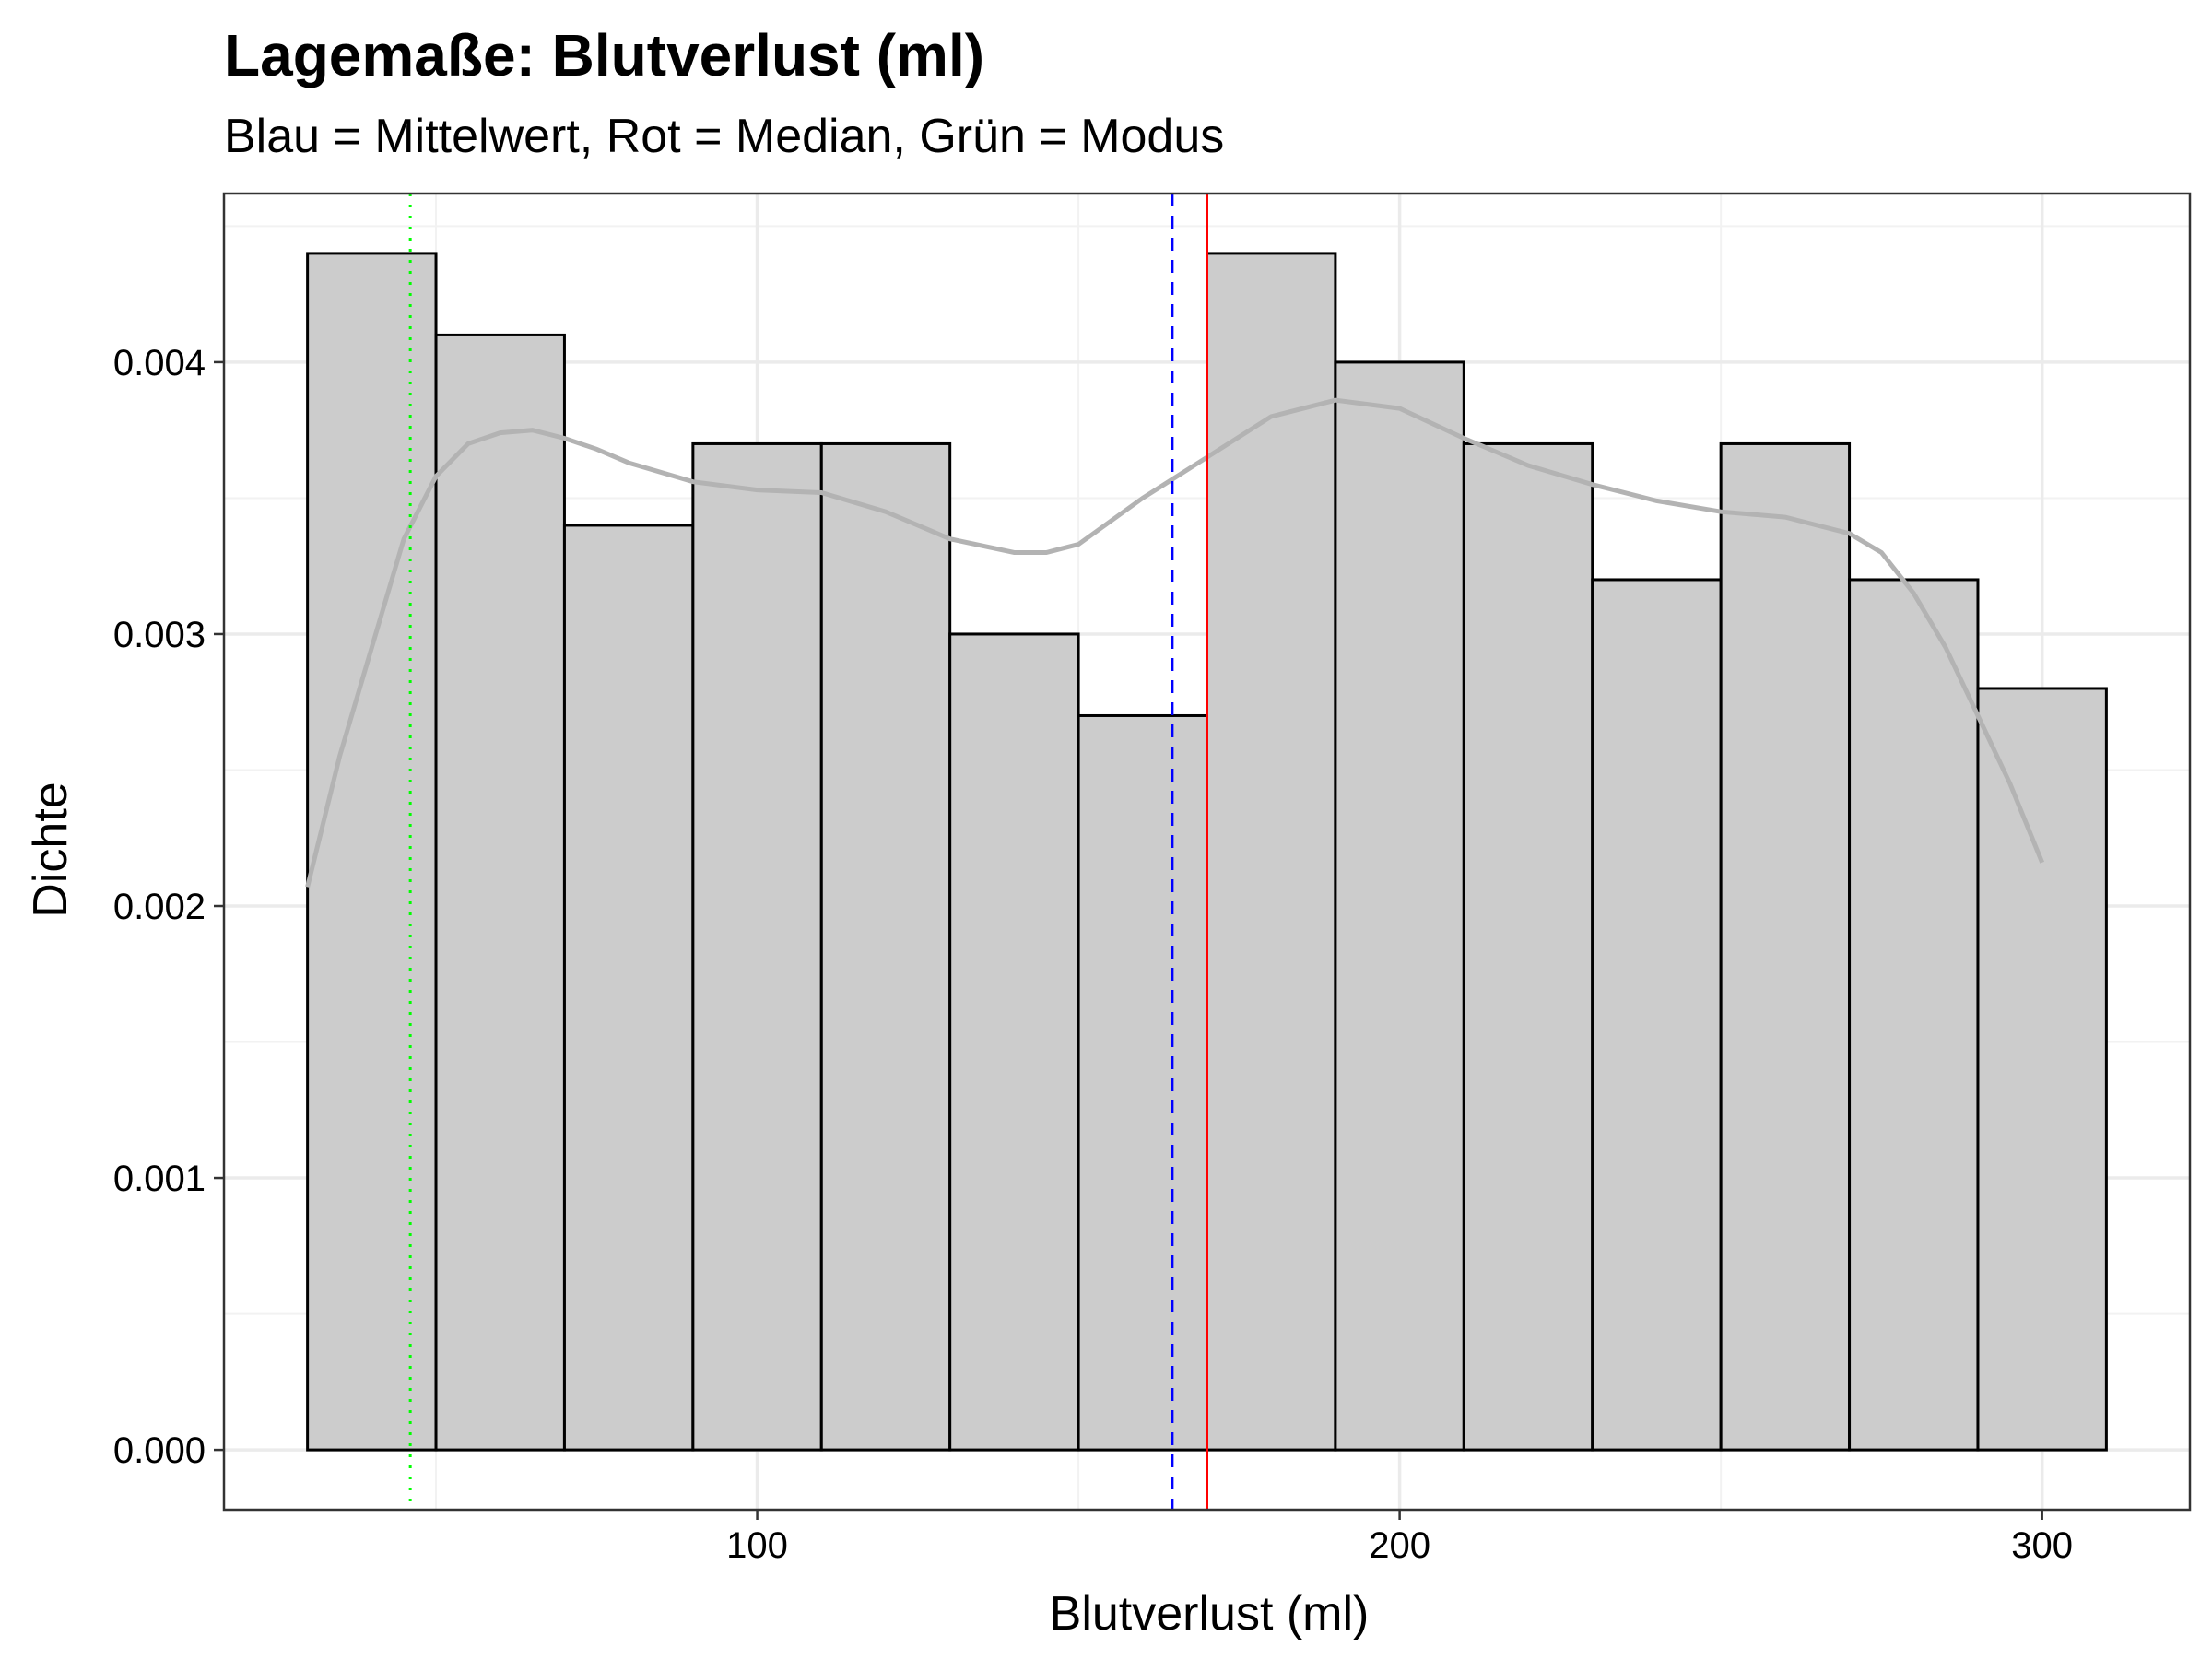  Describe the element at coordinates (604, 55) in the screenshot. I see `chart-title: Lagemaße: Blutverlust (ml)` at that location.